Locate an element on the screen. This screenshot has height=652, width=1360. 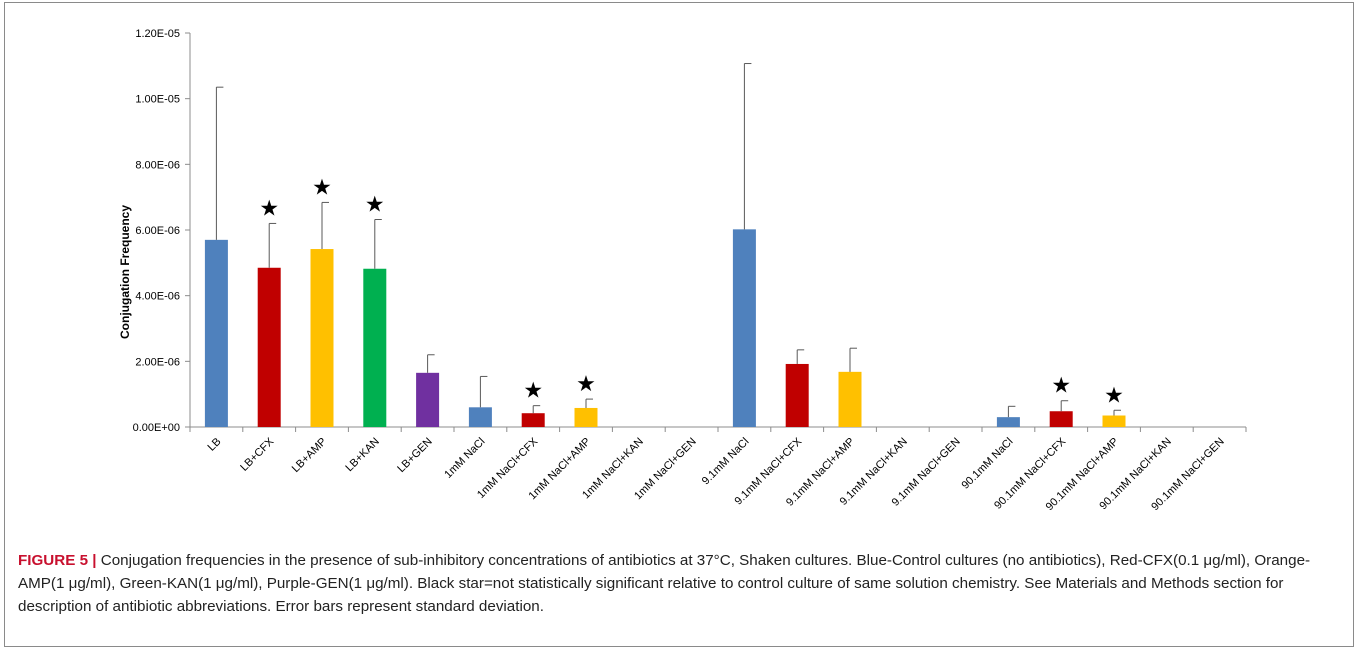
y-tick-label: 8.00E-06 is located at coordinates (157, 165).